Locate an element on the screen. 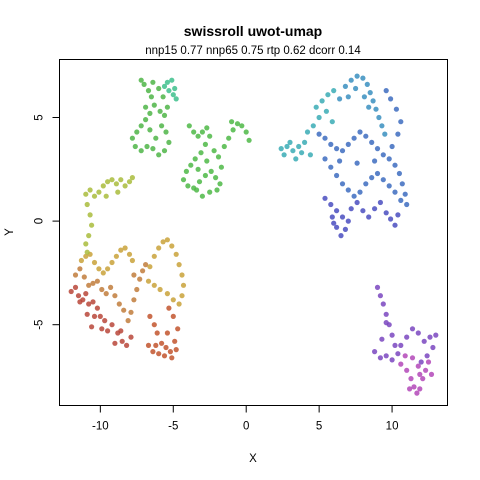 This screenshot has height=480, width=480. x-tick-label: 5 is located at coordinates (319, 427).